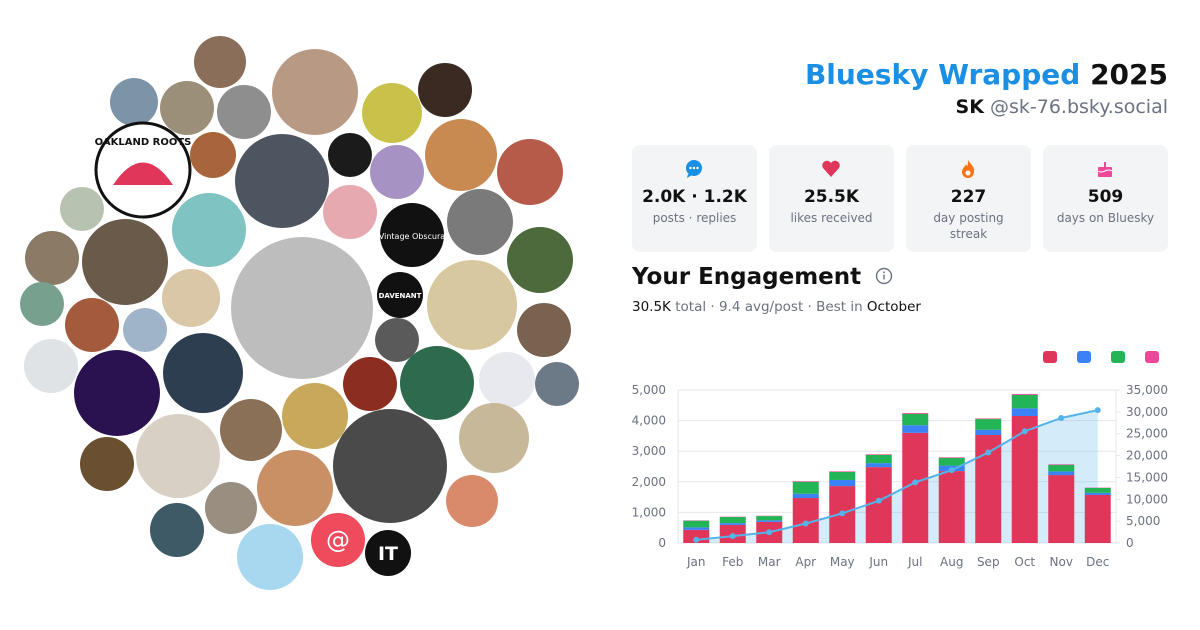 The height and width of the screenshot is (630, 1200). Describe the element at coordinates (1061, 562) in the screenshot. I see `x-tick-label: Nov` at that location.